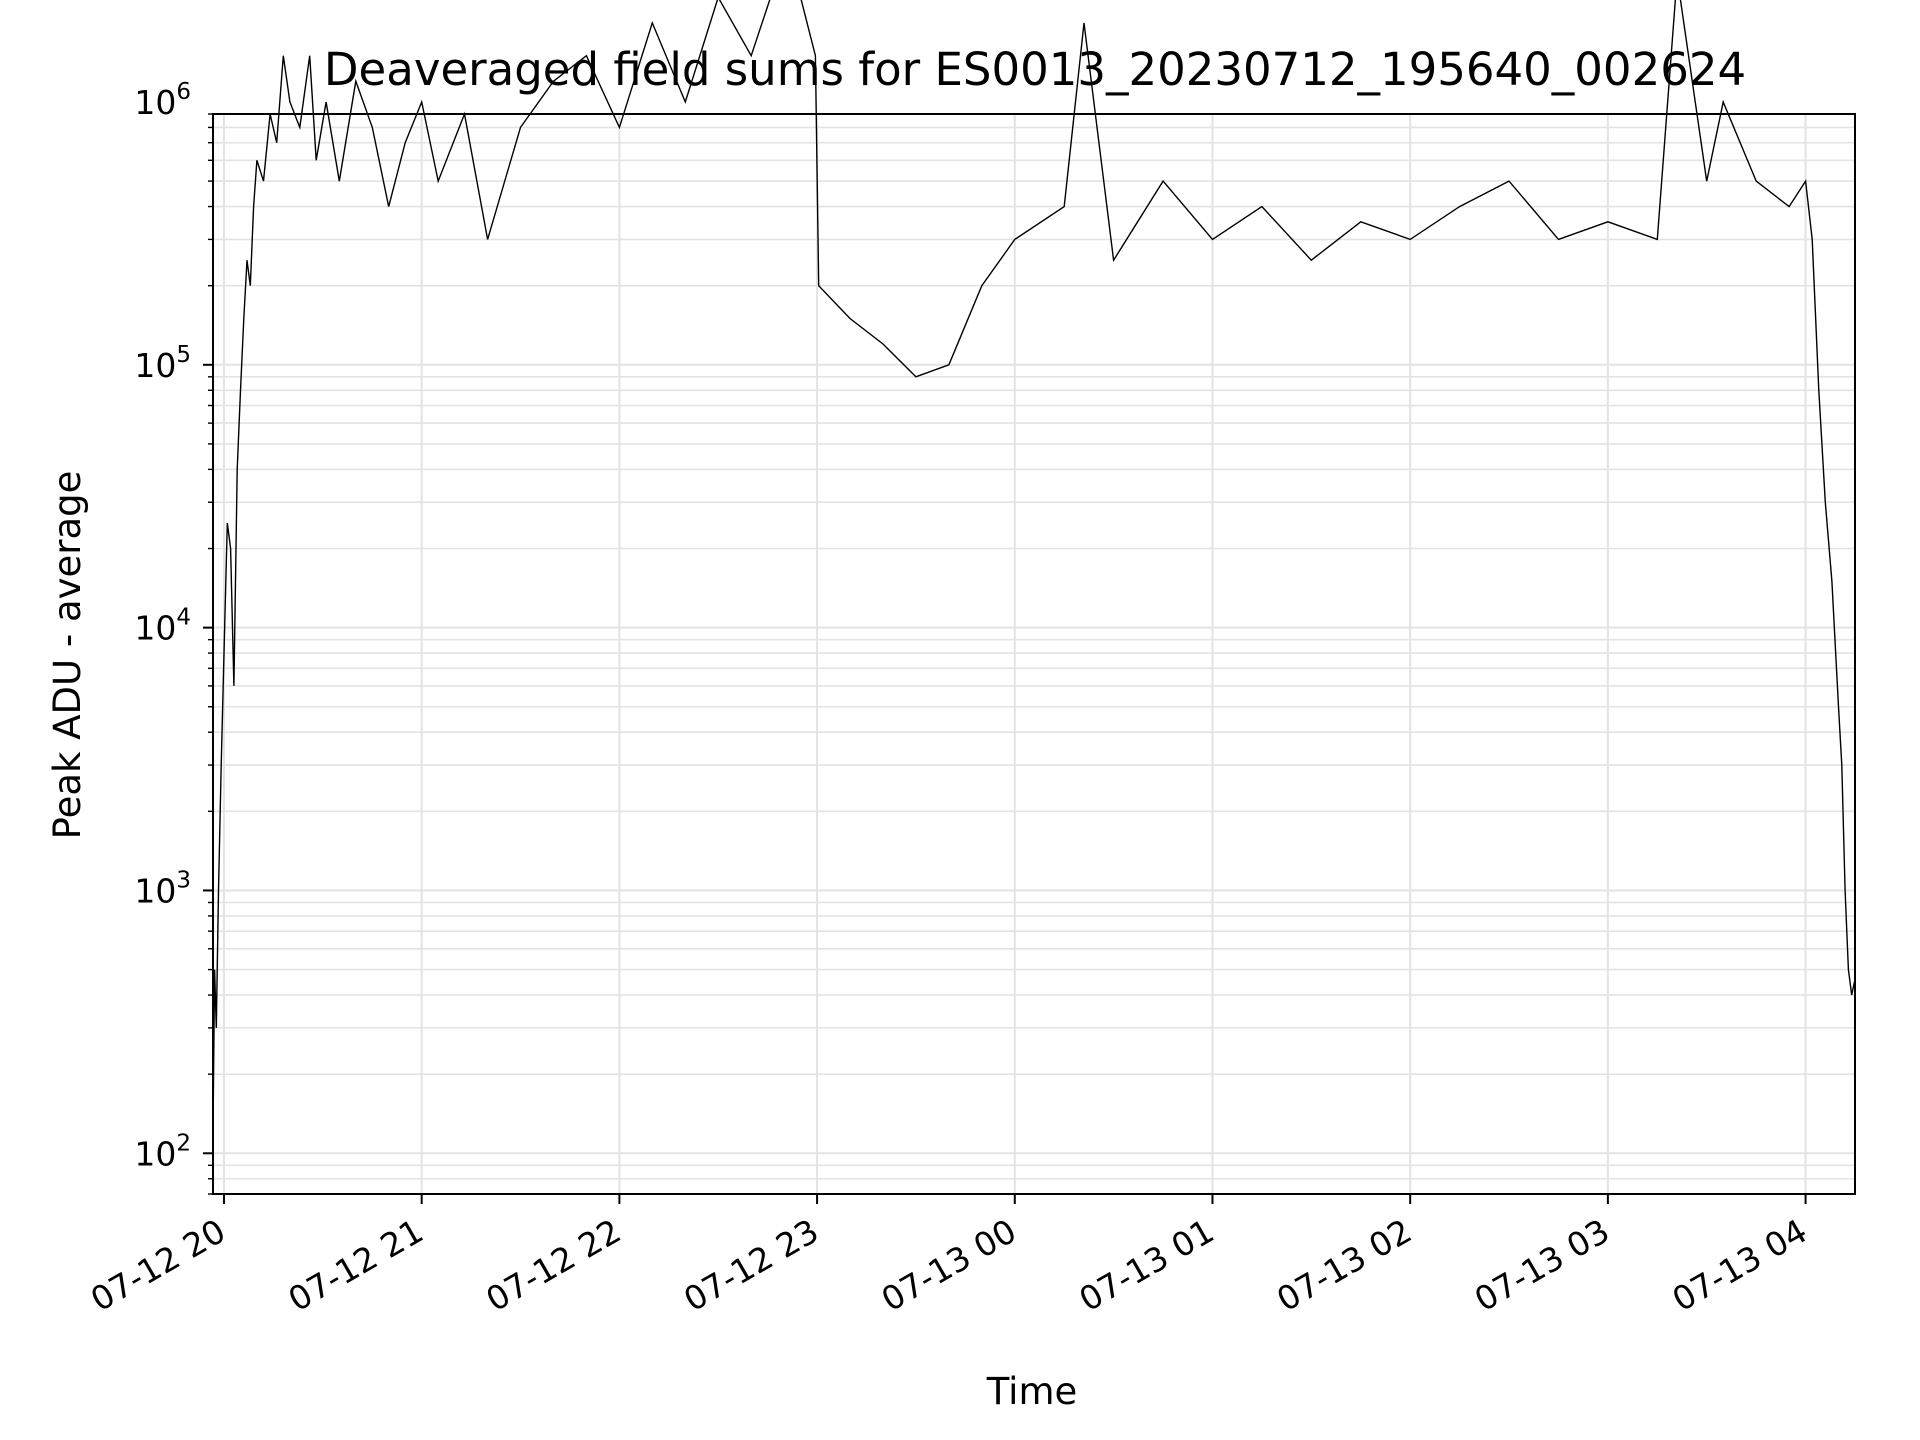  What do you see at coordinates (162, 100) in the screenshot?
I see `y-tick-label: 106` at bounding box center [162, 100].